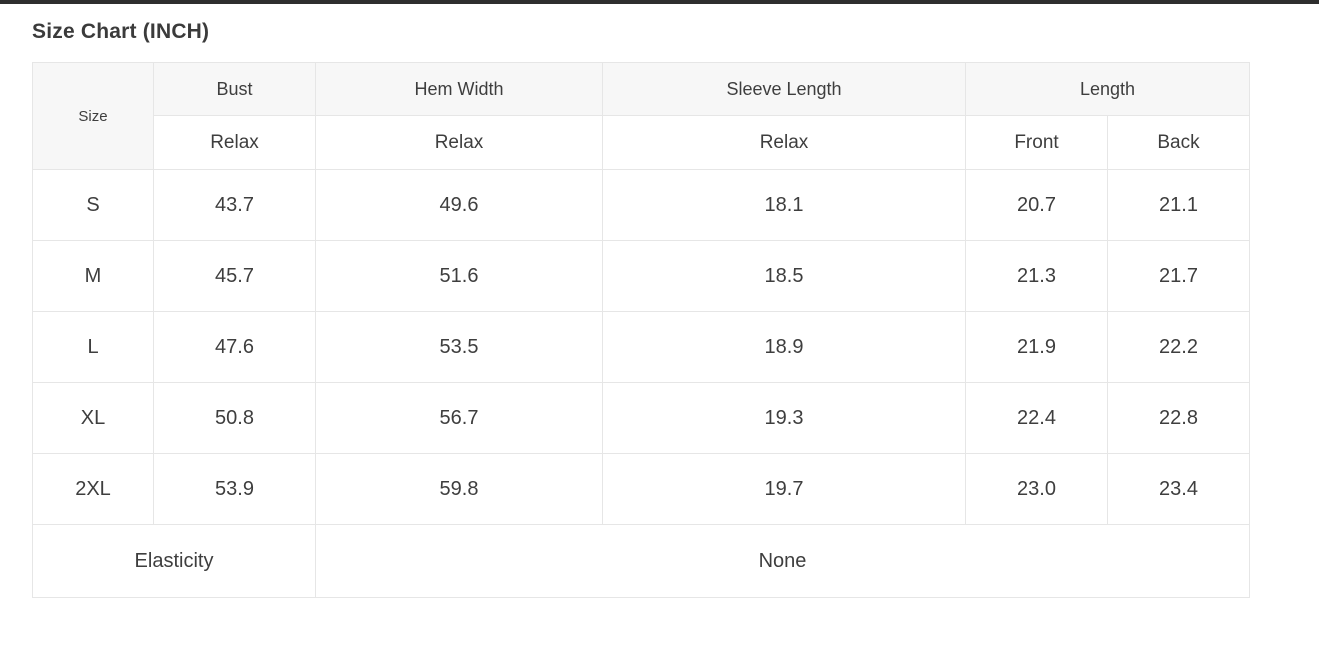 The height and width of the screenshot is (652, 1319). I want to click on cell-sleeve-length: 18.1, so click(784, 205).